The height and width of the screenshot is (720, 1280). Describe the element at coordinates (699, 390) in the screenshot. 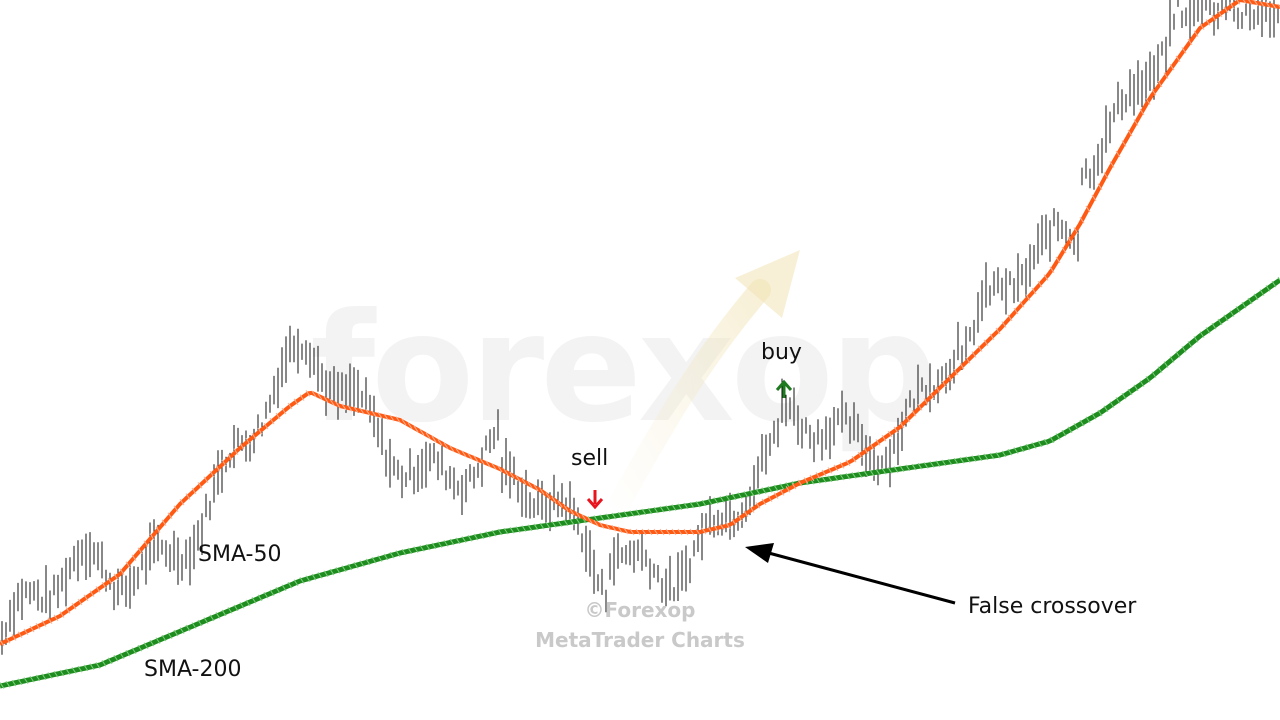

I see `watermark-arrow-icon` at that location.